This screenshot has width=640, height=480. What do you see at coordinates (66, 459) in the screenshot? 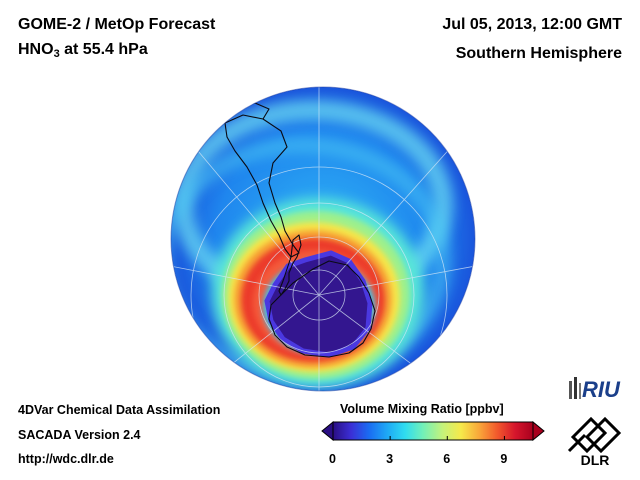
I see `footer-url: http://wdc.dlr.de` at bounding box center [66, 459].